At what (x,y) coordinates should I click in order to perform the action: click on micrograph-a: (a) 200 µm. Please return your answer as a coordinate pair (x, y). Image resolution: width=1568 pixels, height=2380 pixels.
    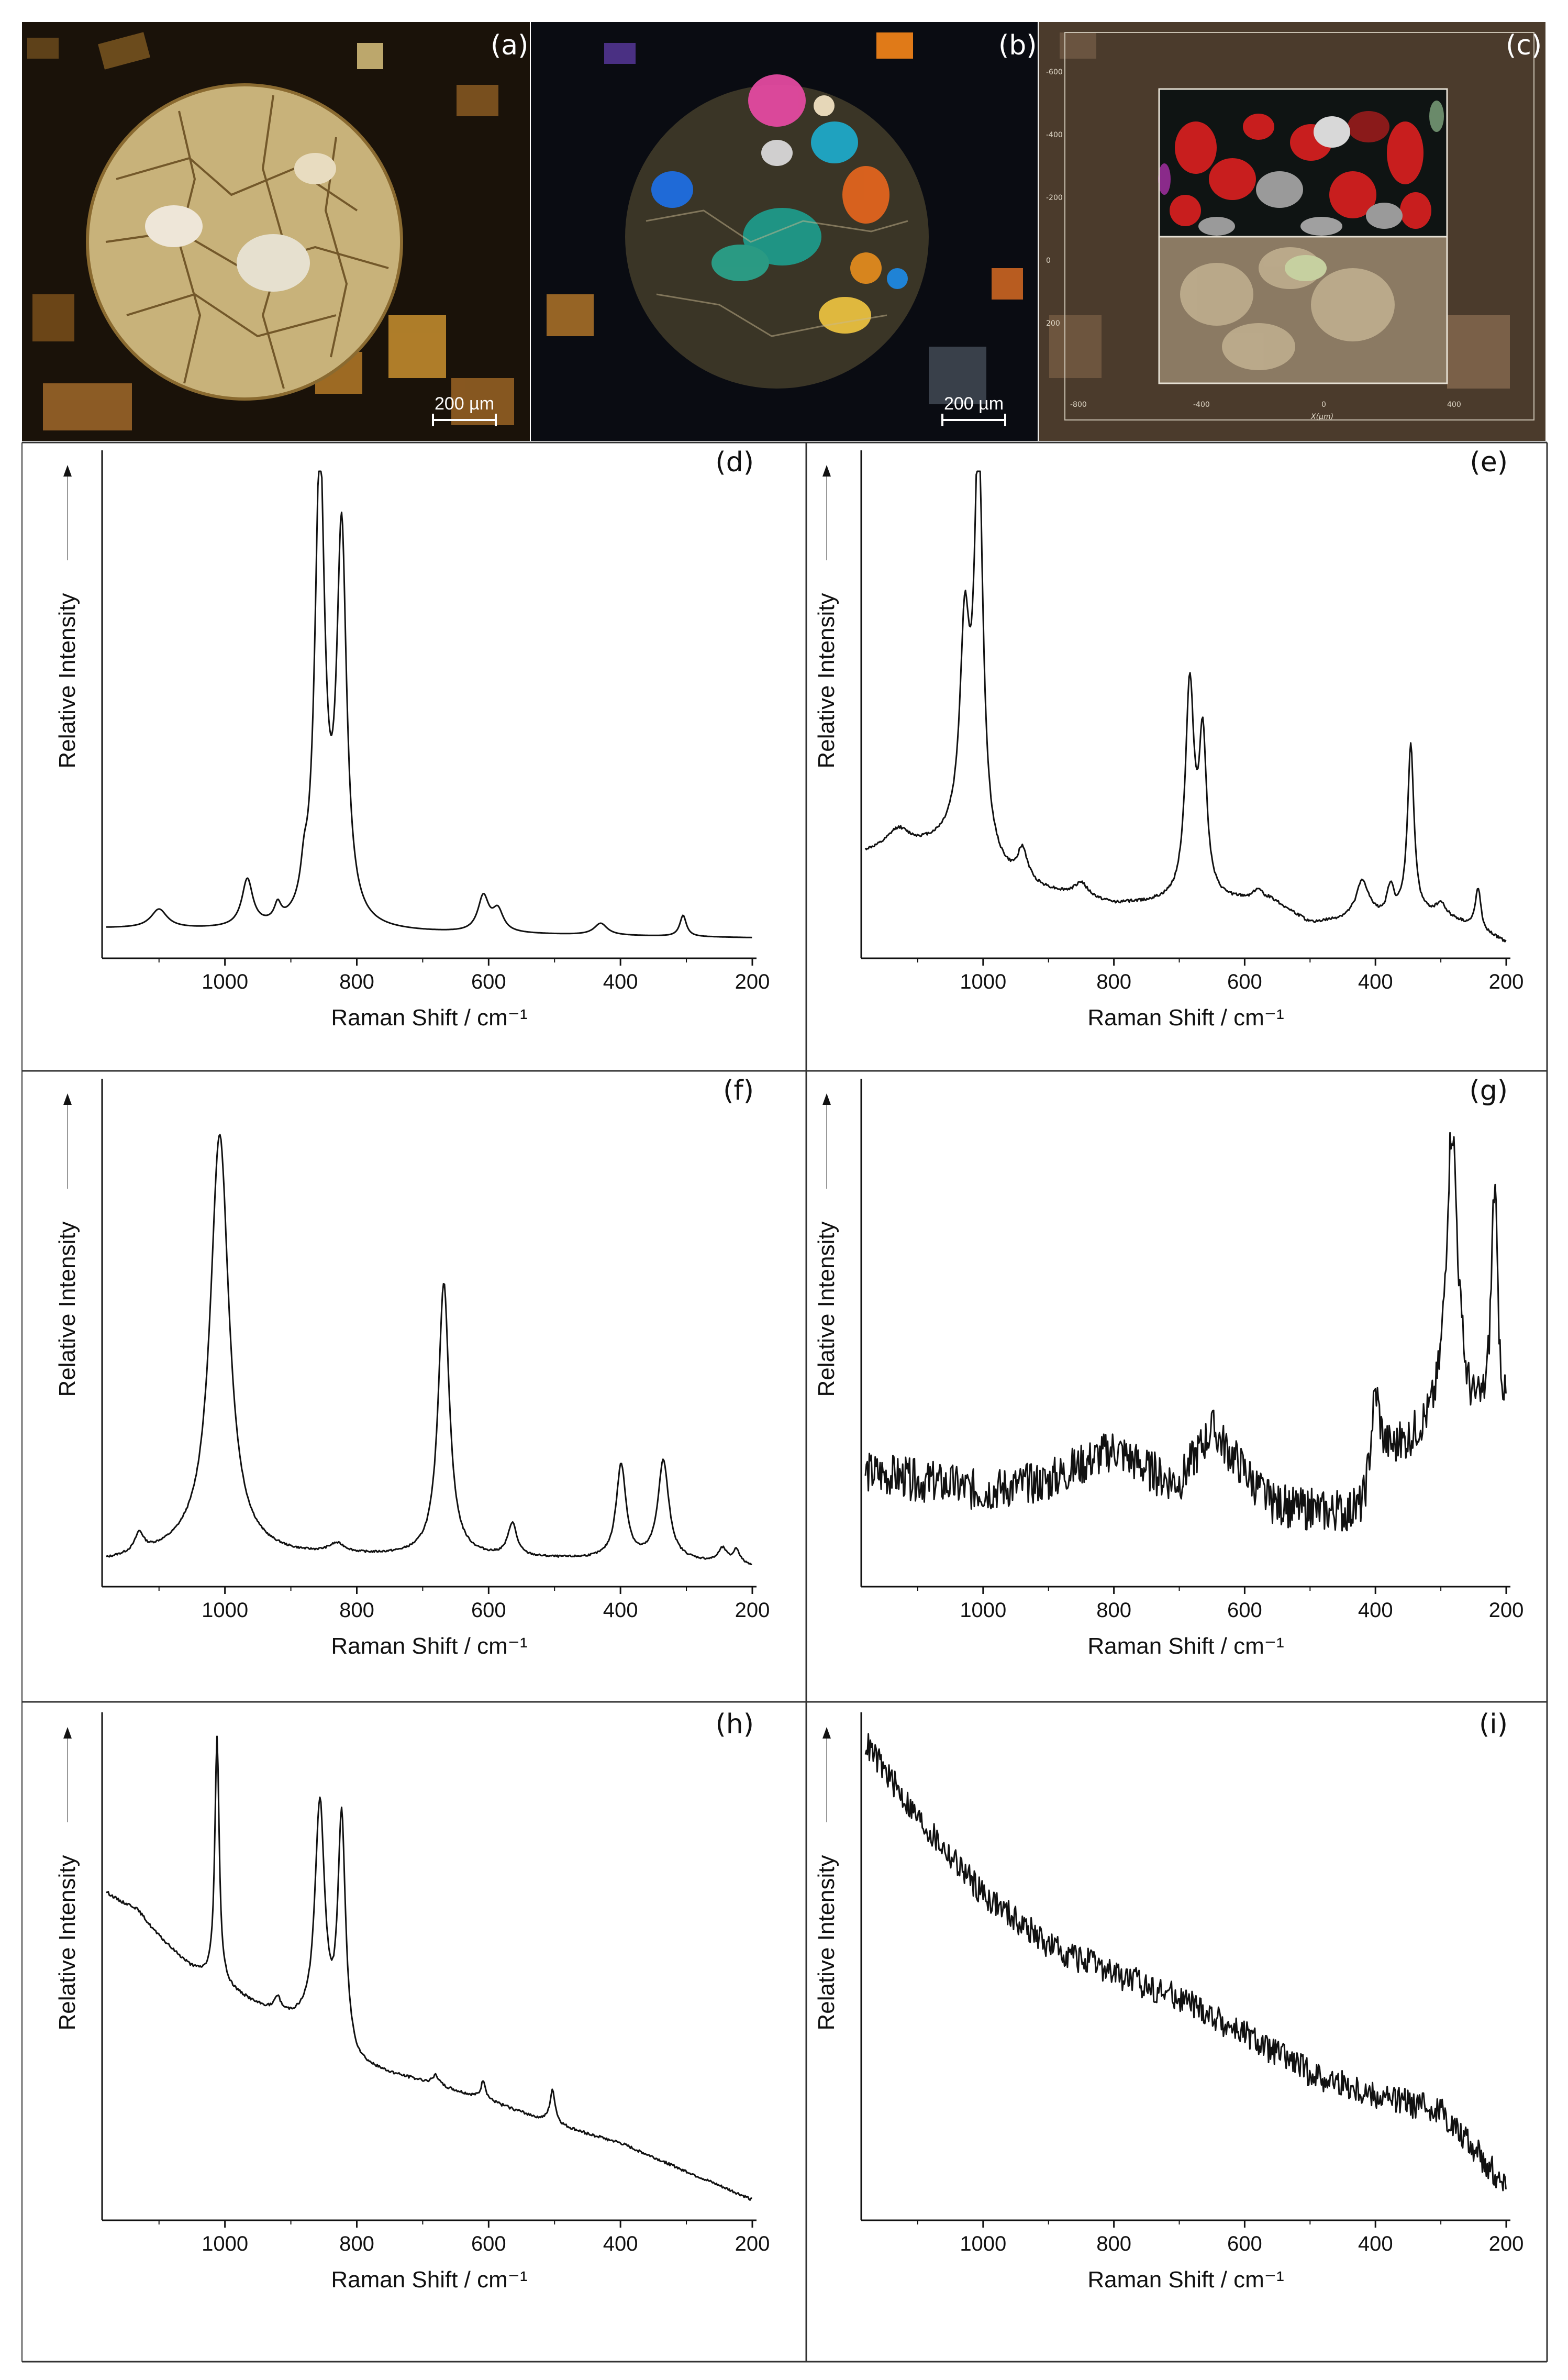
    Looking at the image, I should click on (276, 232).